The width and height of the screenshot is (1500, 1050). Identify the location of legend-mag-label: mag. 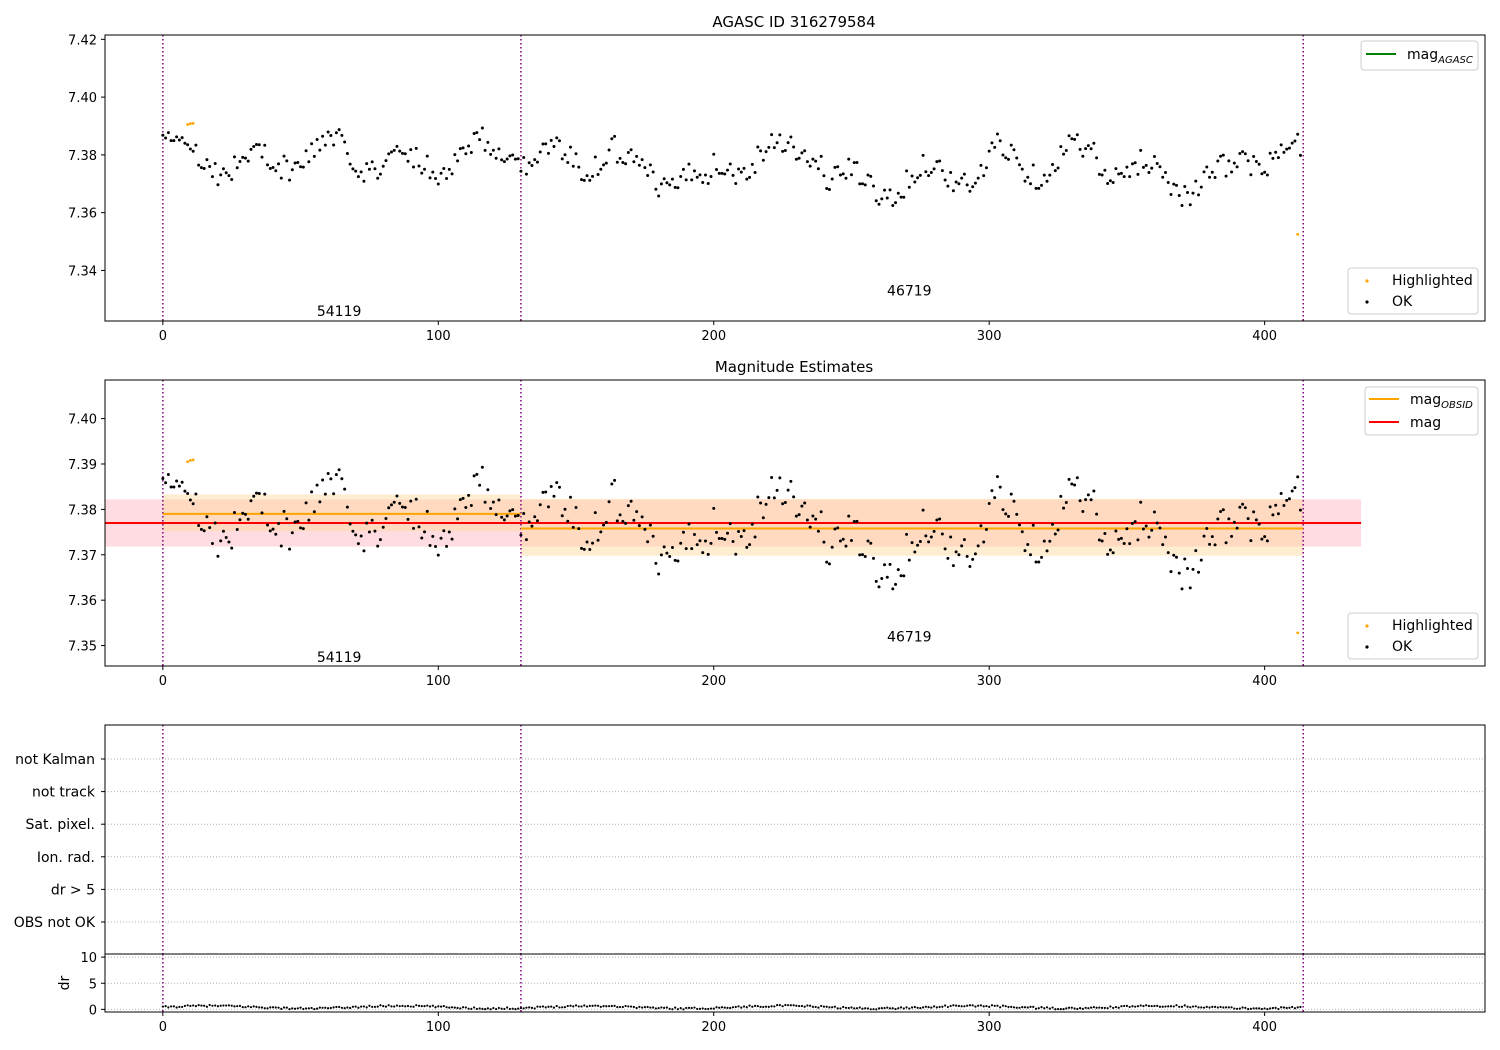
(1425, 423).